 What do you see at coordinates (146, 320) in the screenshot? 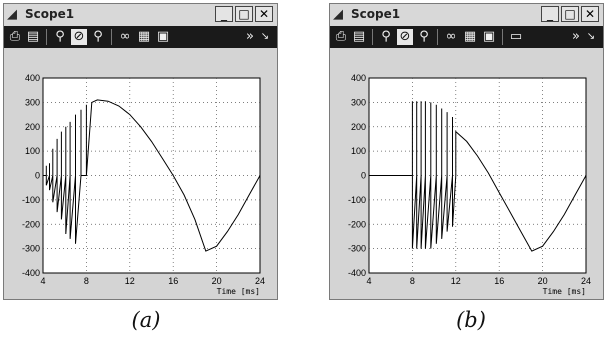
I see `figure-caption-a: (a)` at bounding box center [146, 320].